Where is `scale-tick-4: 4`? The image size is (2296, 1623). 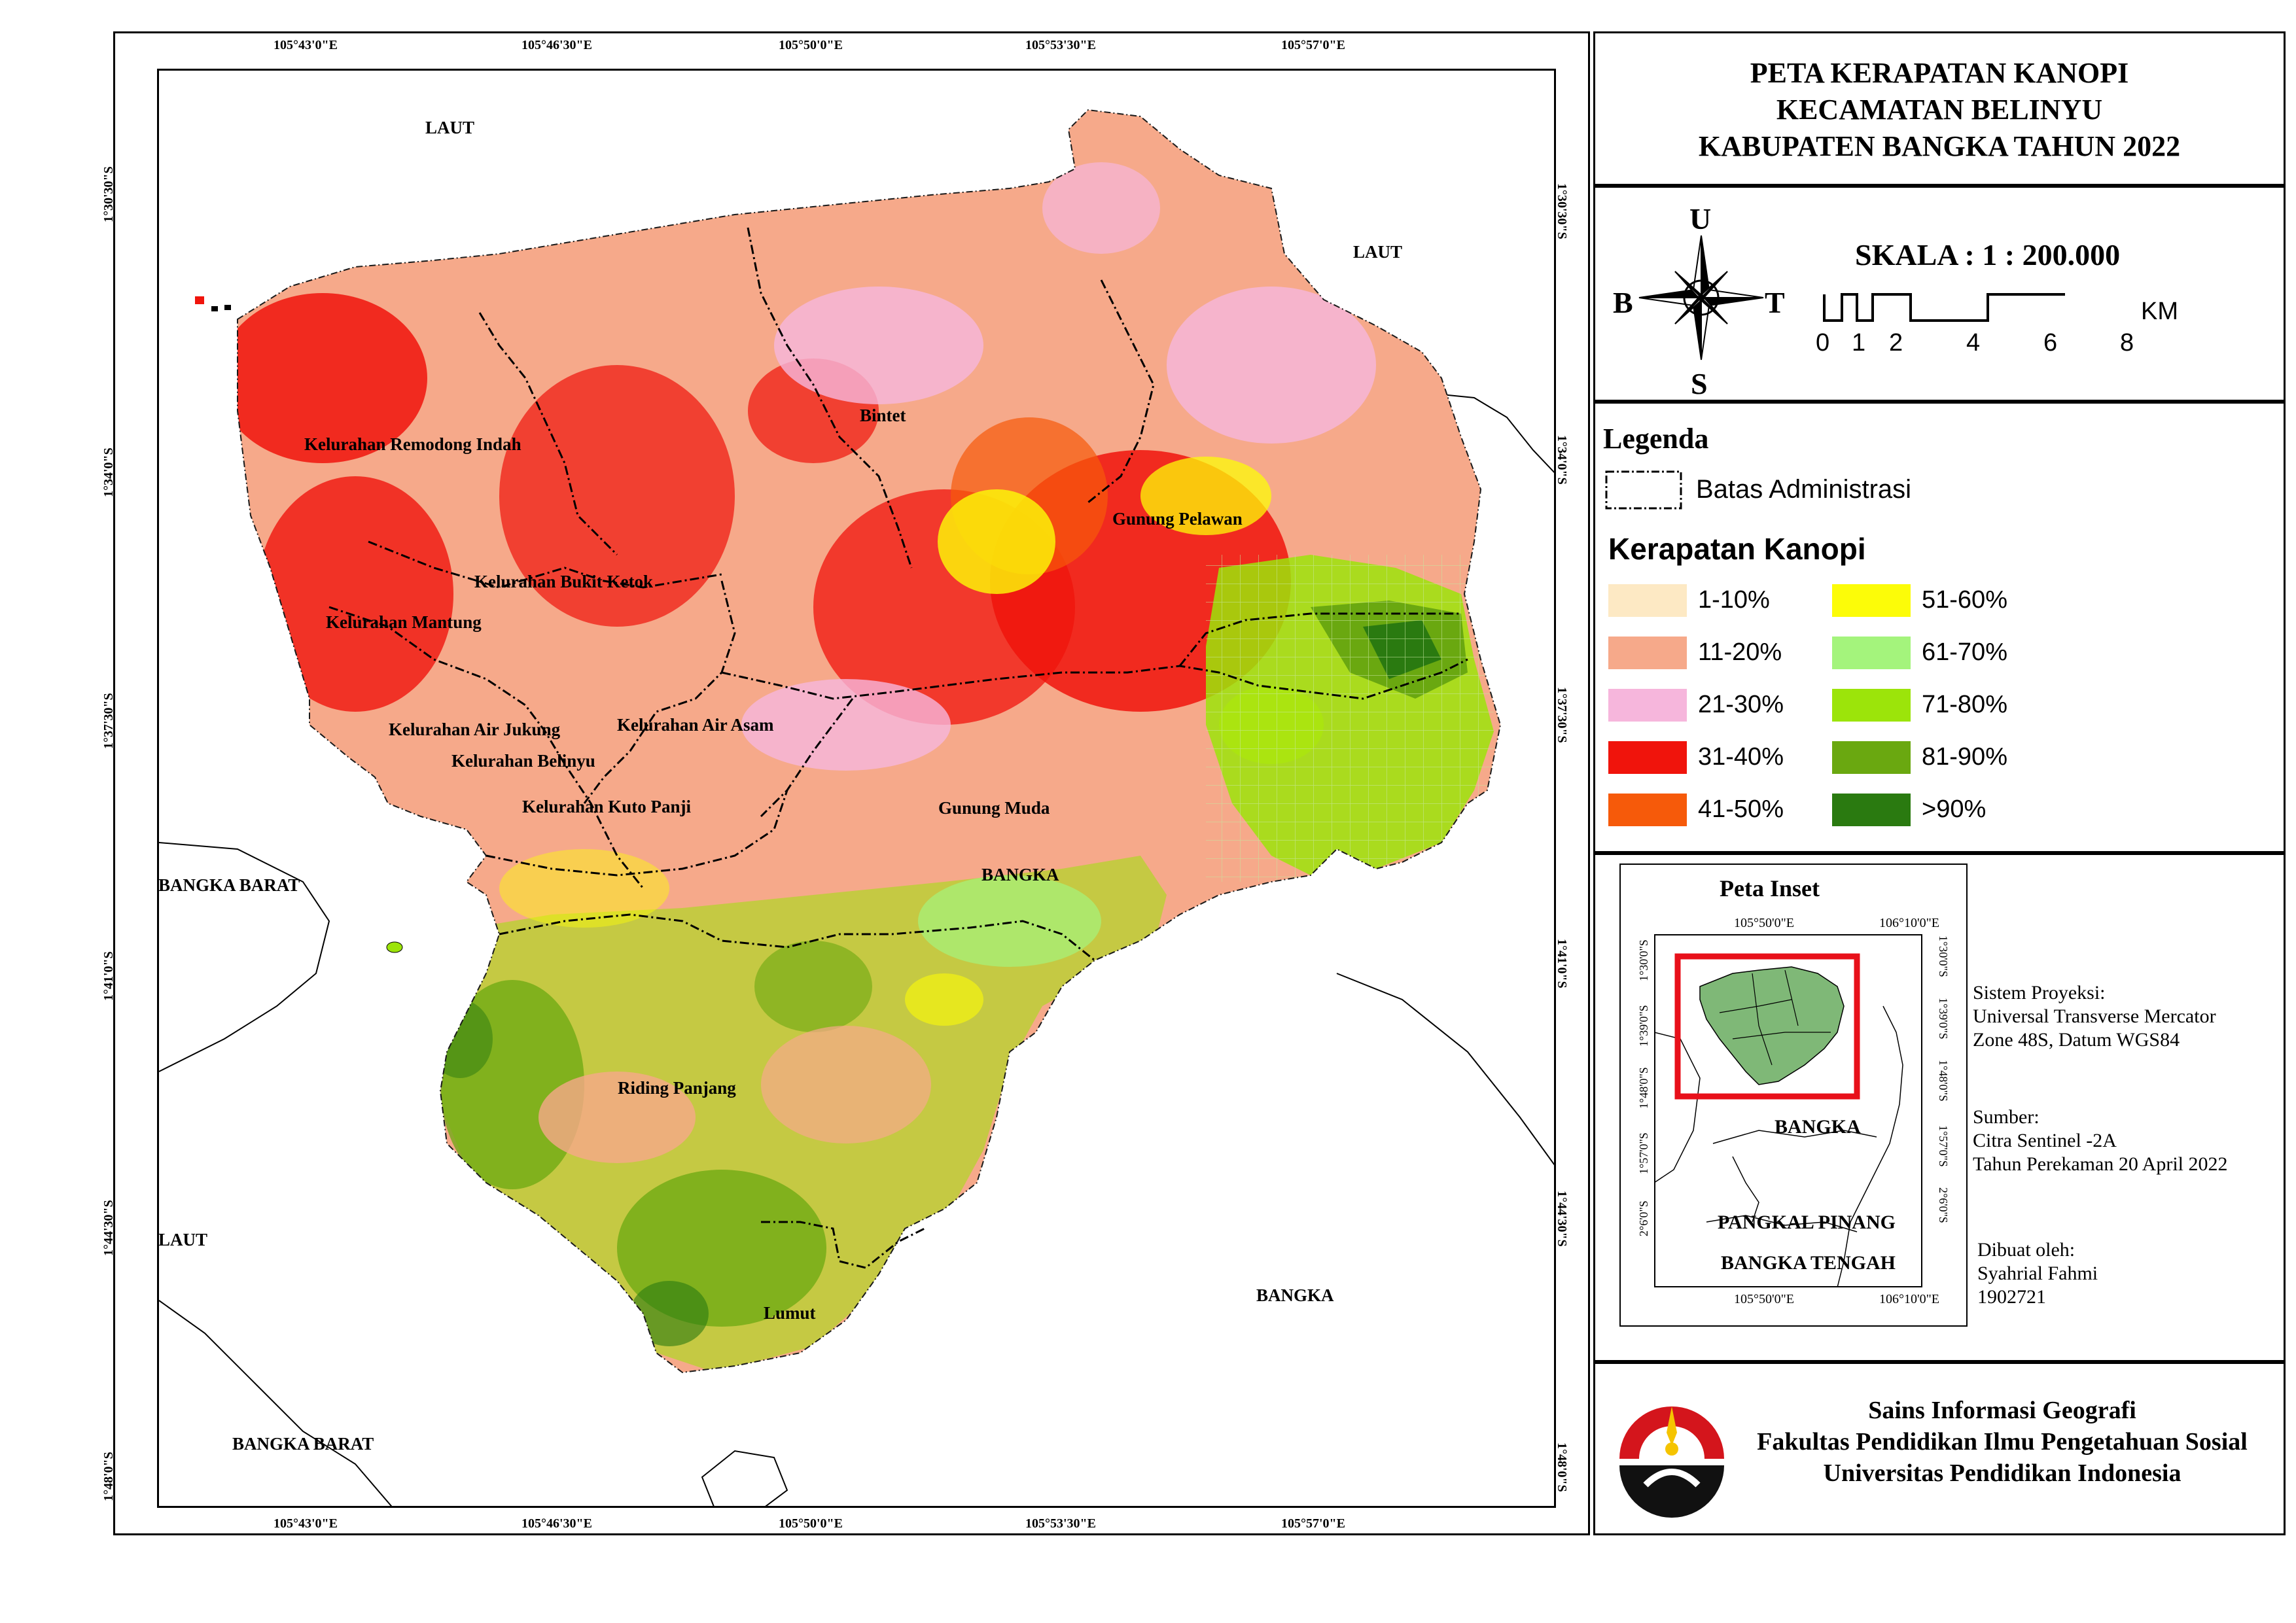 scale-tick-4: 4 is located at coordinates (1974, 343).